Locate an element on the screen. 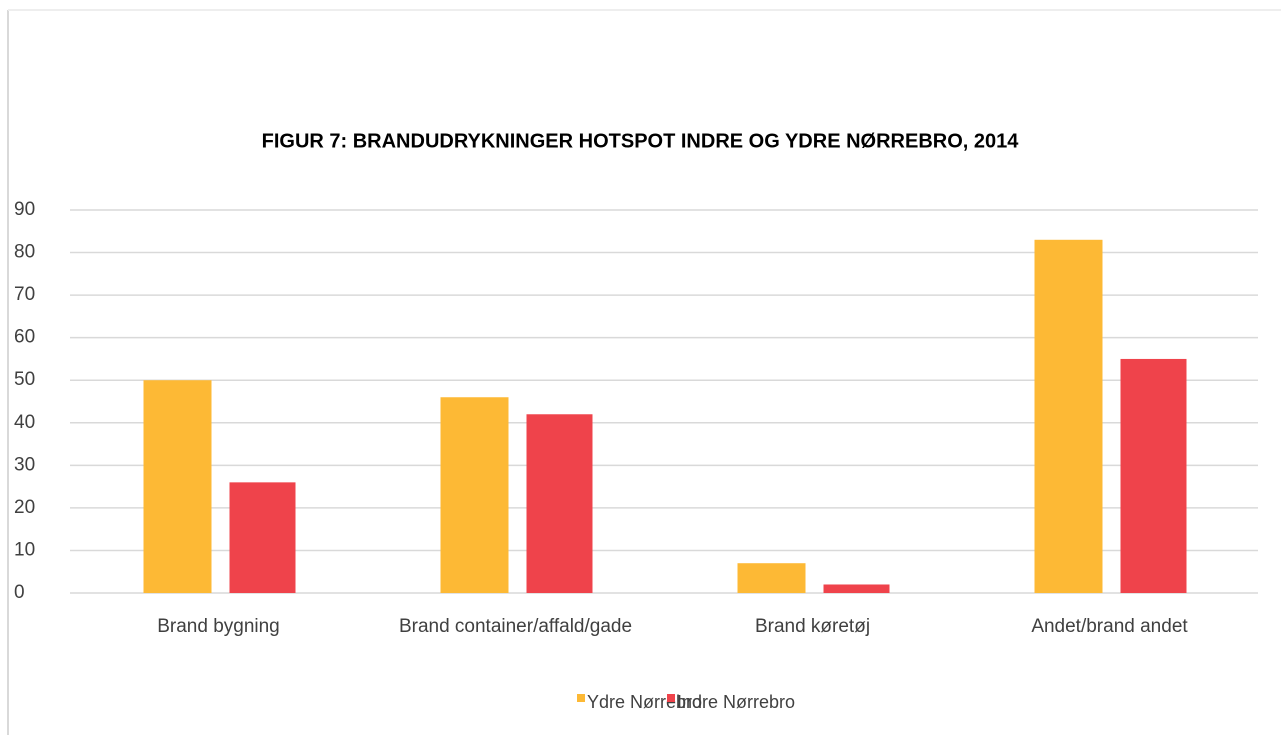  y-tick-label: 90 is located at coordinates (24, 209).